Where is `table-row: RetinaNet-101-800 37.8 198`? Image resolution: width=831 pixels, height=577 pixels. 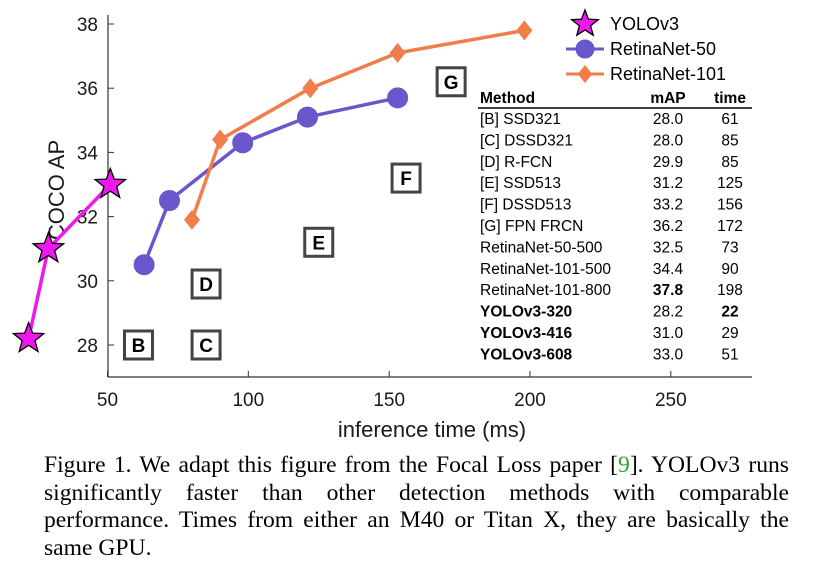
table-row: RetinaNet-101-800 37.8 198 is located at coordinates (611, 290).